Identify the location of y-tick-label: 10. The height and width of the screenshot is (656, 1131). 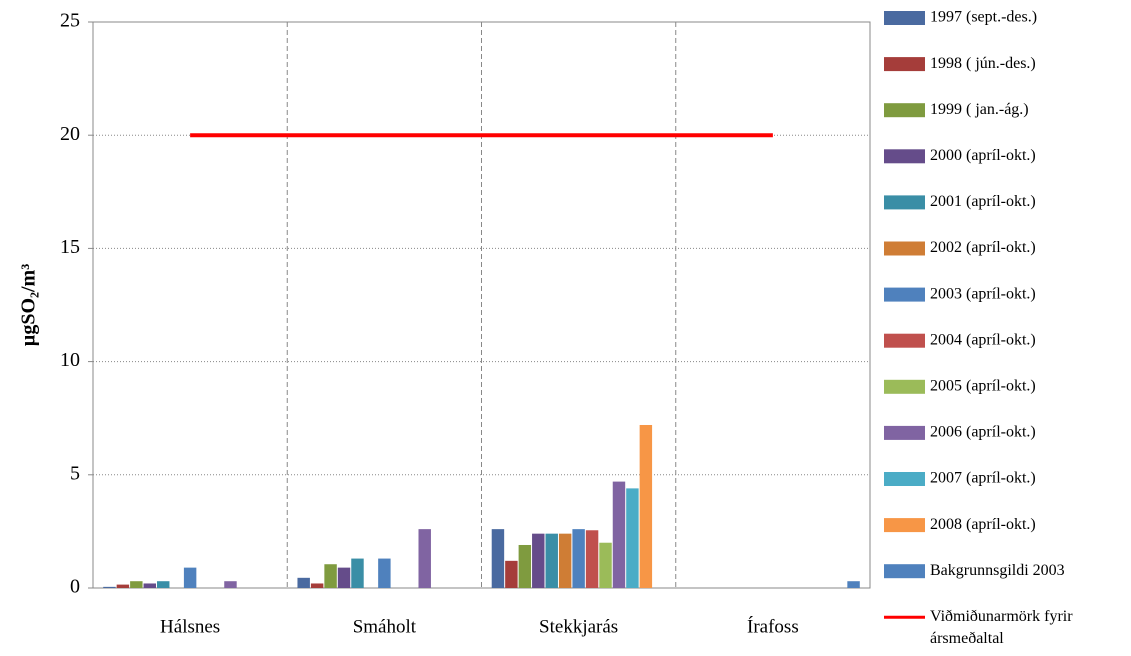
(70, 360).